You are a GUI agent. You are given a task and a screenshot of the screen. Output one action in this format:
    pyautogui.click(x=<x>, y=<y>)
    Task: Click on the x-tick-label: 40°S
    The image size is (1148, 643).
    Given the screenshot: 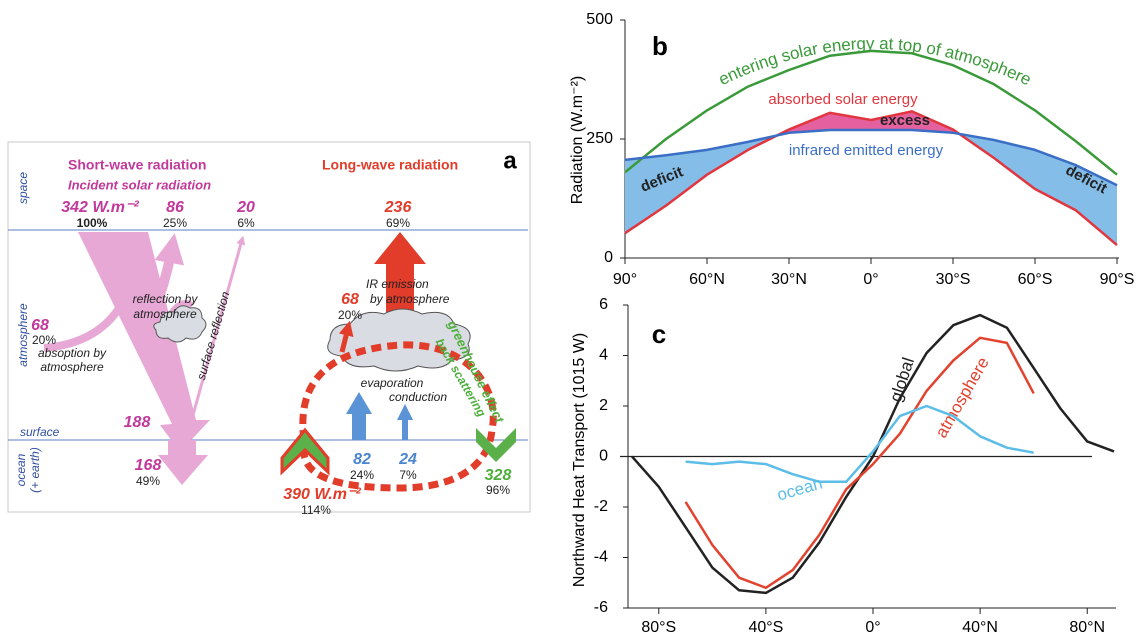 What is the action you would take?
    pyautogui.click(x=765, y=627)
    